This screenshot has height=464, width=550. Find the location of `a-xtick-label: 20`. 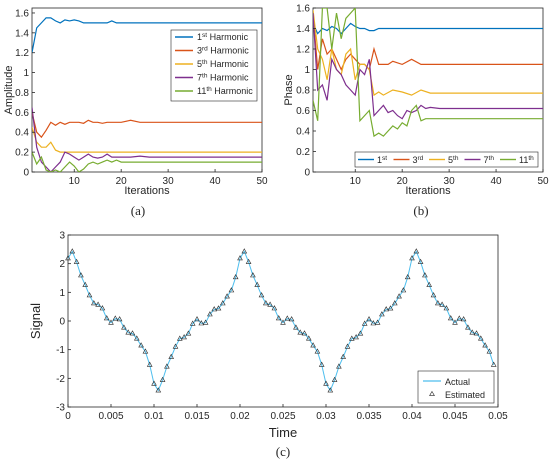

a-xtick-label: 20 is located at coordinates (122, 181).